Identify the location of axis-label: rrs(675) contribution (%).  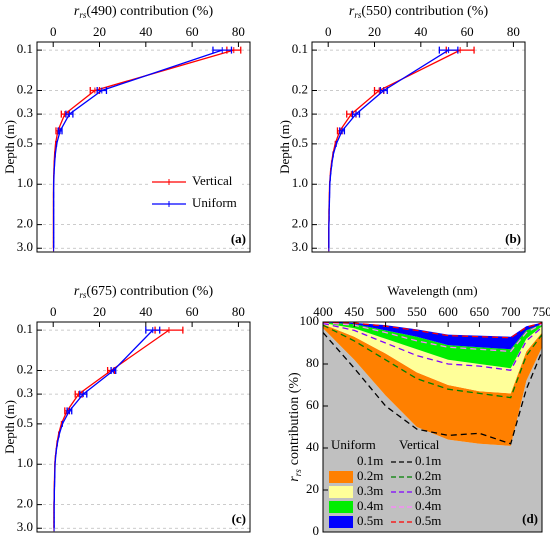
(144, 292).